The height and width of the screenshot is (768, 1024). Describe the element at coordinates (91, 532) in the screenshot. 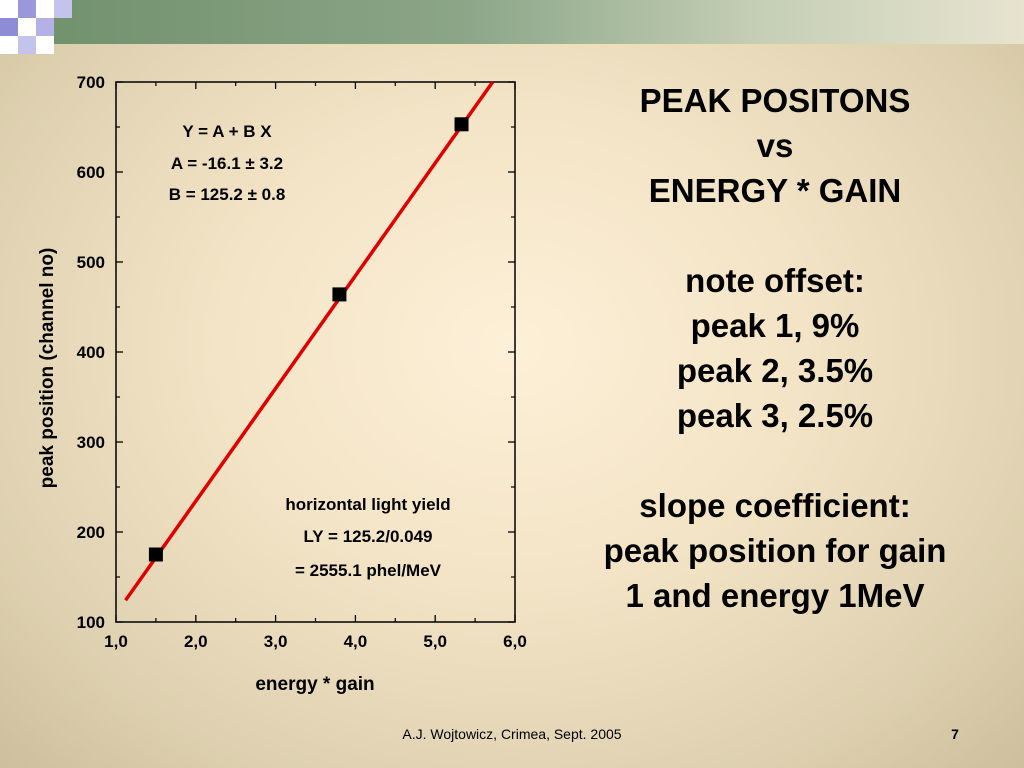

I see `y-tick-label: 200` at that location.